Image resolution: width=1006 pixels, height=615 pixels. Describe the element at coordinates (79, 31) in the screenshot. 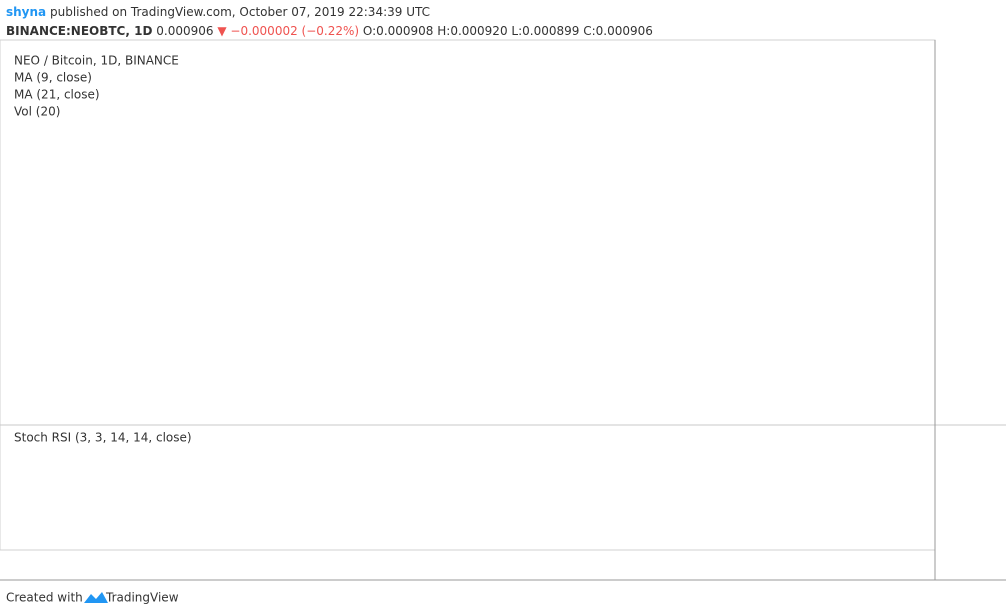

I see `symbol: BINANCE:NEOBTC, 1D` at that location.